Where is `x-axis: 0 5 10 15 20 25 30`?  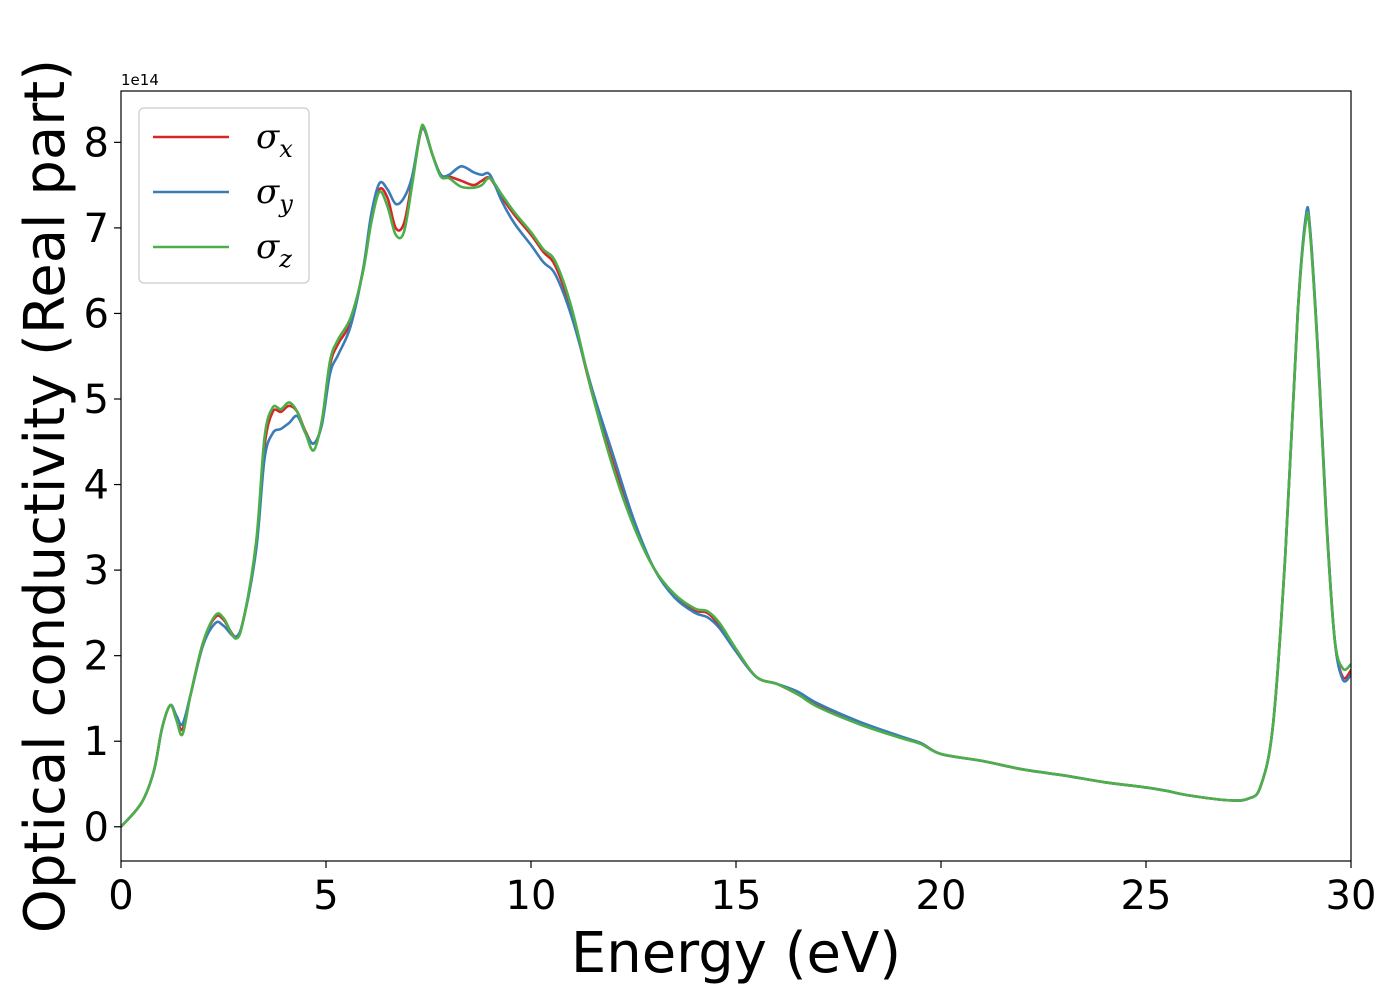
x-axis: 0 5 10 15 20 25 30 is located at coordinates (742, 890).